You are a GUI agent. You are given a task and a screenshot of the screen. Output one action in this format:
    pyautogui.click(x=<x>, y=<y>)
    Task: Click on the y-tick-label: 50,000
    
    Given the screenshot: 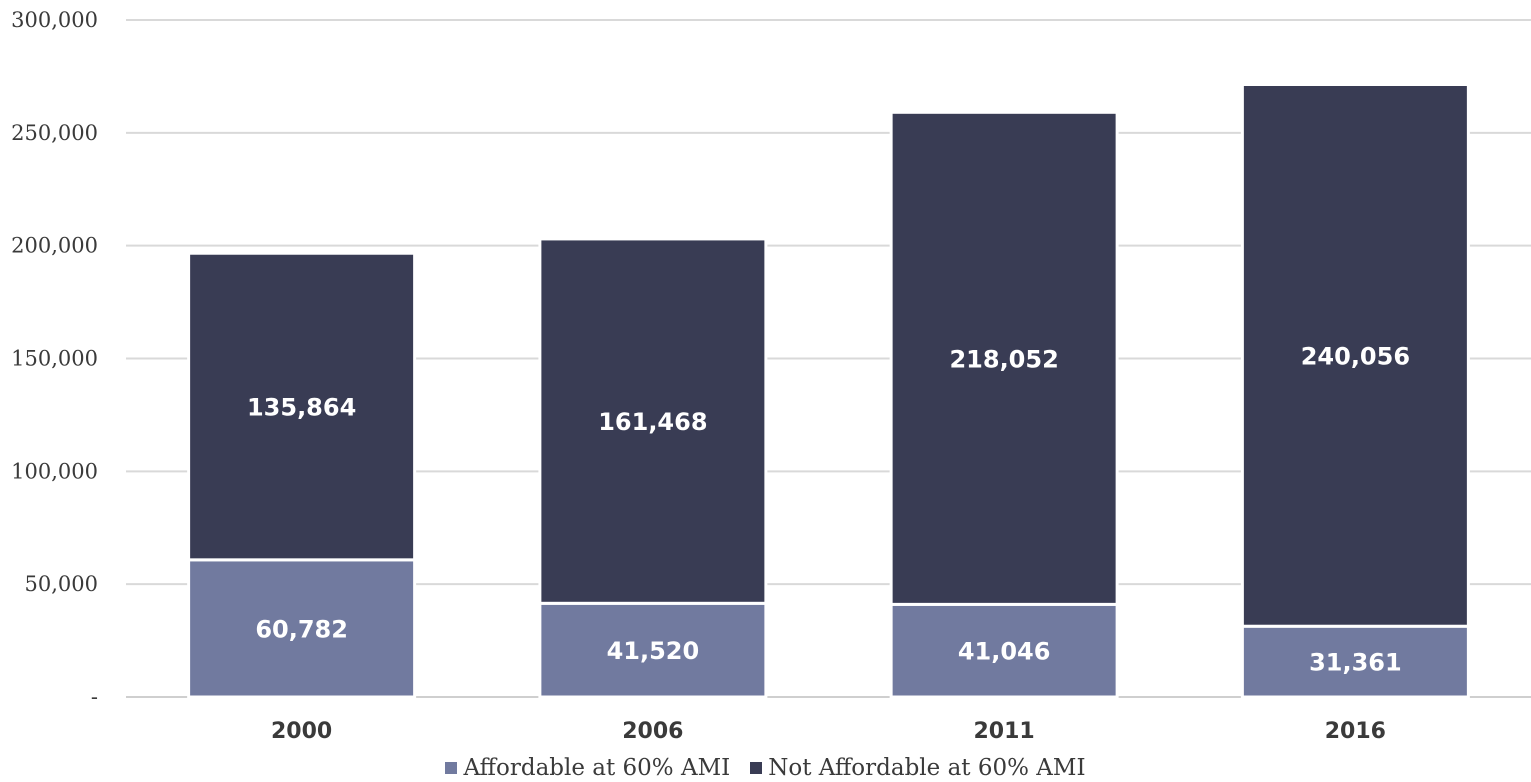 What is the action you would take?
    pyautogui.click(x=61, y=584)
    